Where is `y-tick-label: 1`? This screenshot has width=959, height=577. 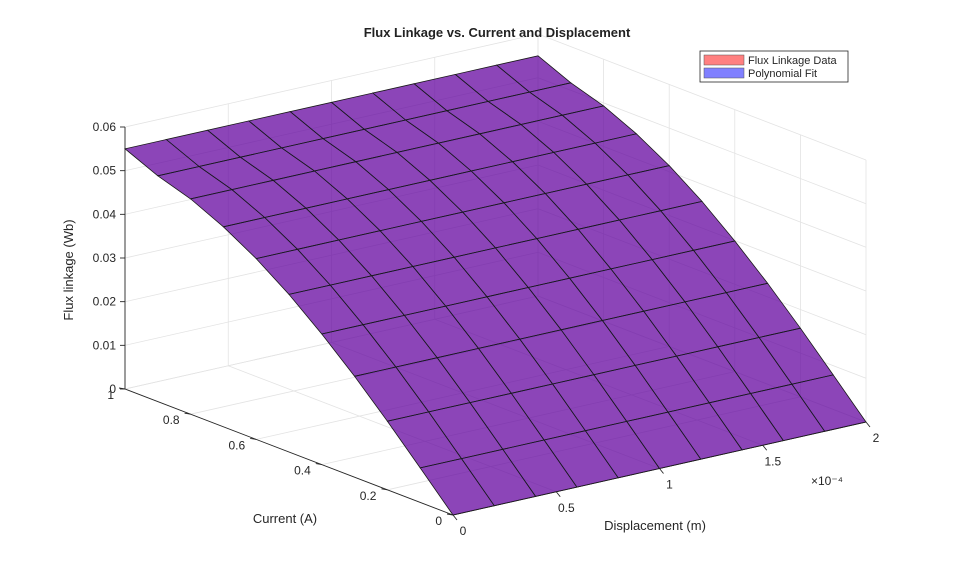
y-tick-label: 1 is located at coordinates (110, 395).